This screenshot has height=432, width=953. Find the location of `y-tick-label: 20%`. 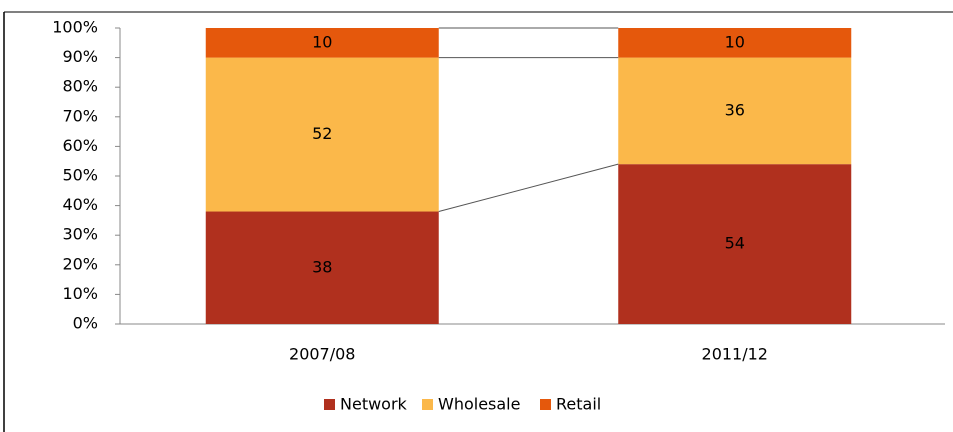

y-tick-label: 20% is located at coordinates (80, 263).